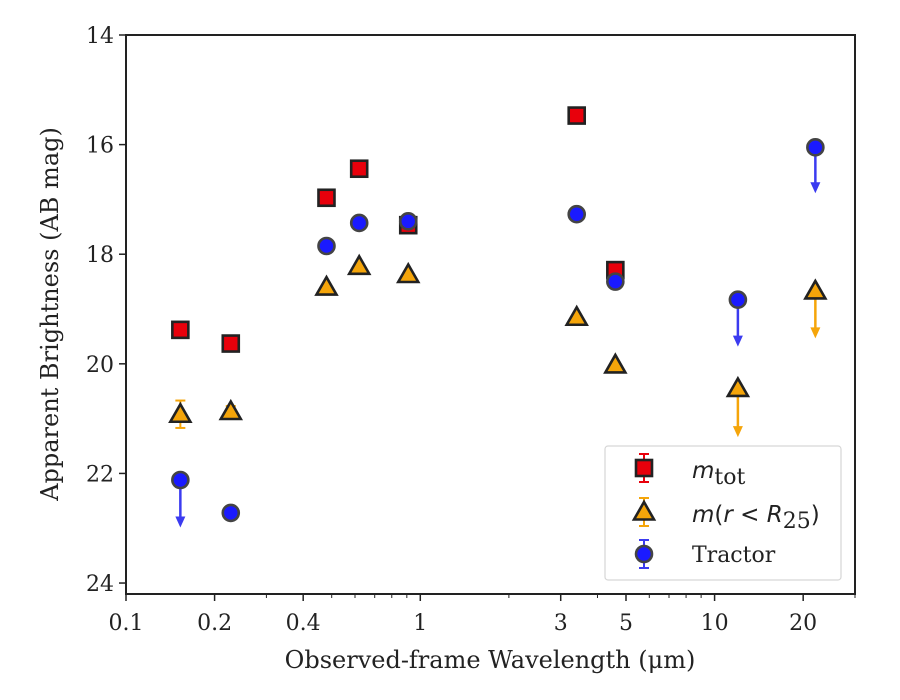 This screenshot has height=700, width=900. Describe the element at coordinates (718, 474) in the screenshot. I see `legend-entry-mtot: mtot` at that location.